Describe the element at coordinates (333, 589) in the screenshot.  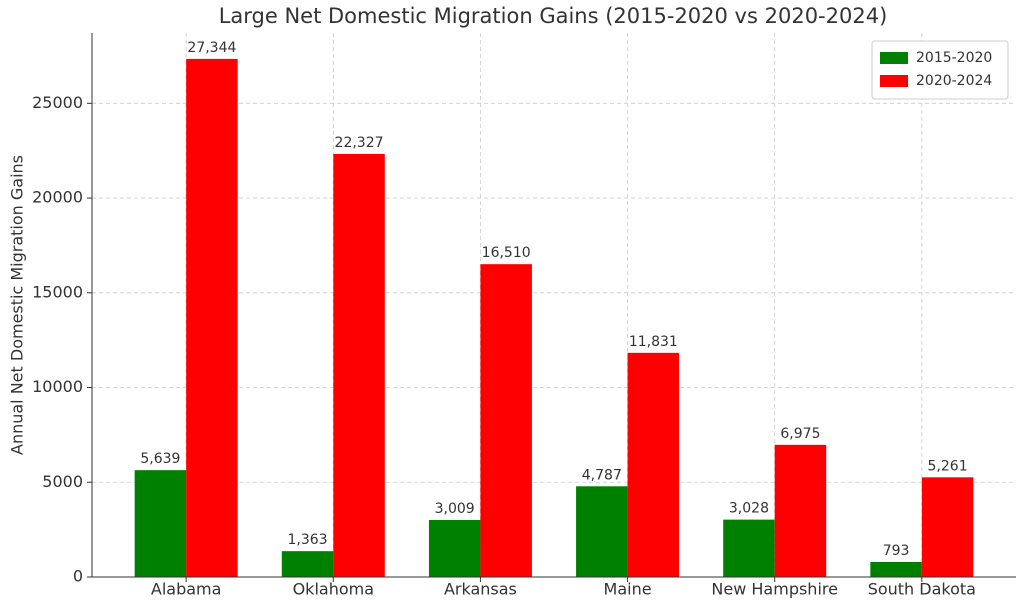
I see `x-tick-label: Oklahoma` at that location.